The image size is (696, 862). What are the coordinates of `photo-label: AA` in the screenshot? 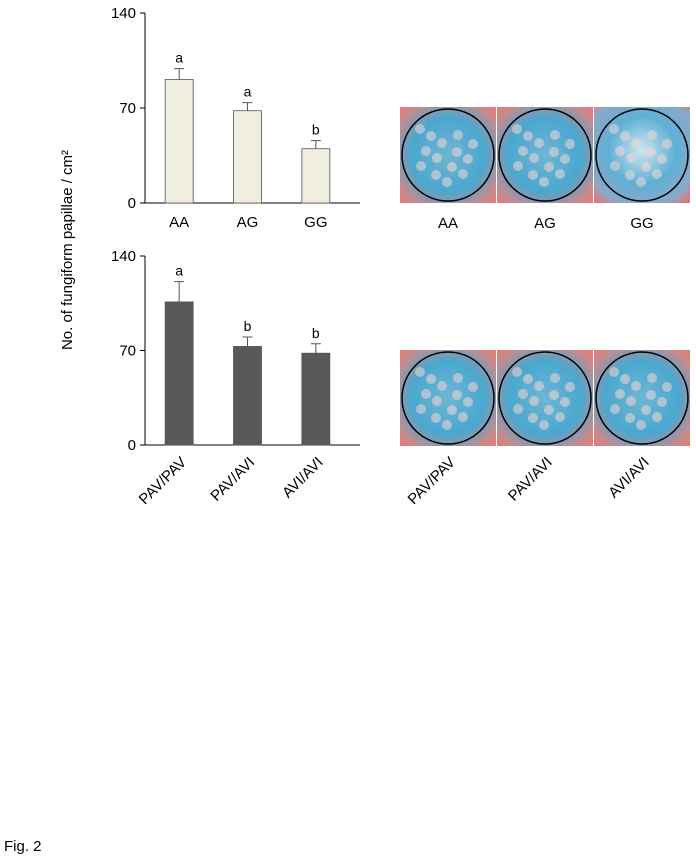 It's located at (448, 223).